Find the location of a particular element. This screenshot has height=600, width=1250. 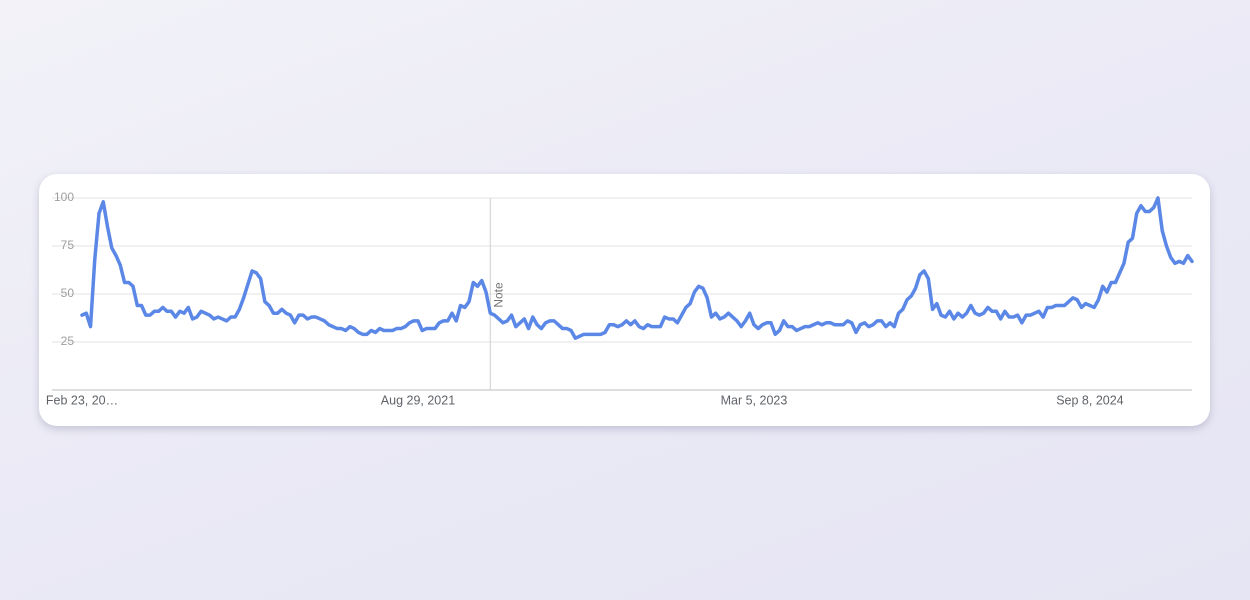

y-tick-label: 100 is located at coordinates (64, 197).